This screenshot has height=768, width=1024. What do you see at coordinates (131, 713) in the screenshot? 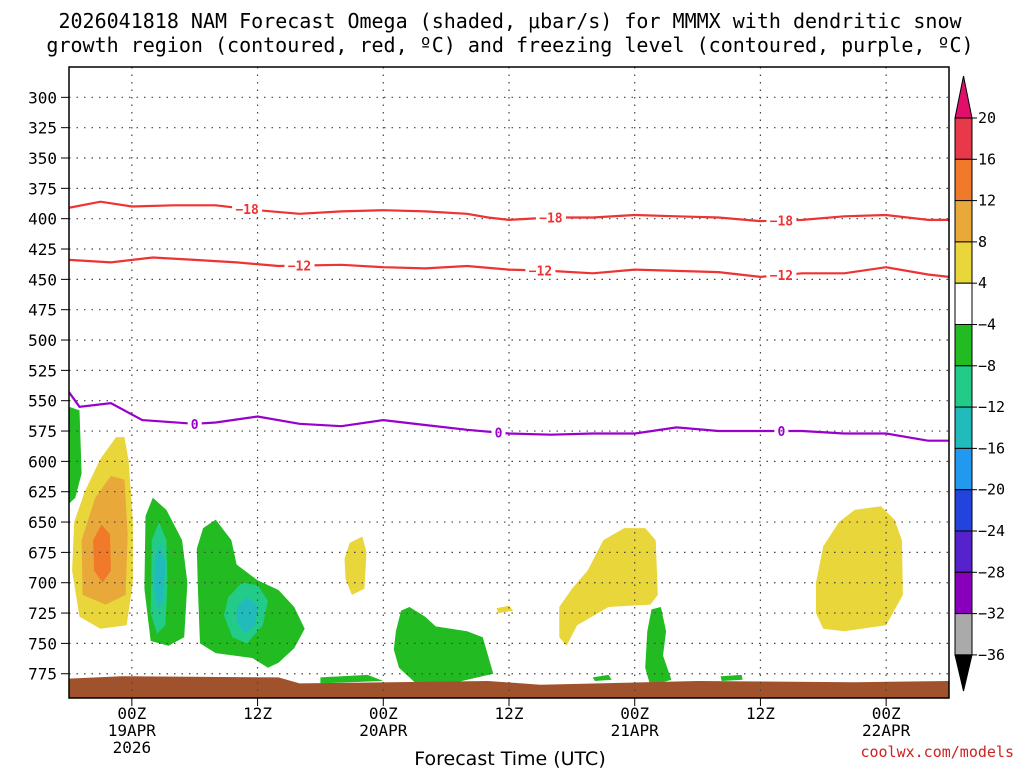
I see `xtick-label-0-1: 00Z` at bounding box center [131, 713].